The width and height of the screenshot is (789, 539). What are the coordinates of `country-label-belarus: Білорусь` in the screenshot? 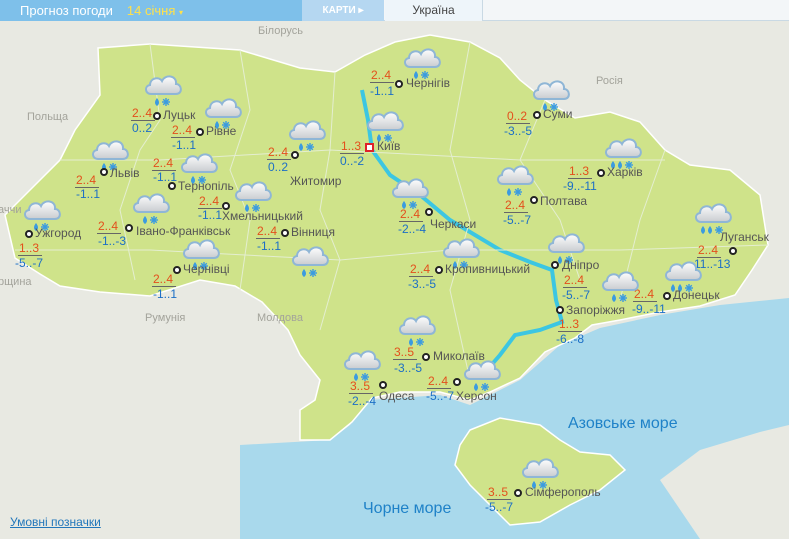 It's located at (280, 31).